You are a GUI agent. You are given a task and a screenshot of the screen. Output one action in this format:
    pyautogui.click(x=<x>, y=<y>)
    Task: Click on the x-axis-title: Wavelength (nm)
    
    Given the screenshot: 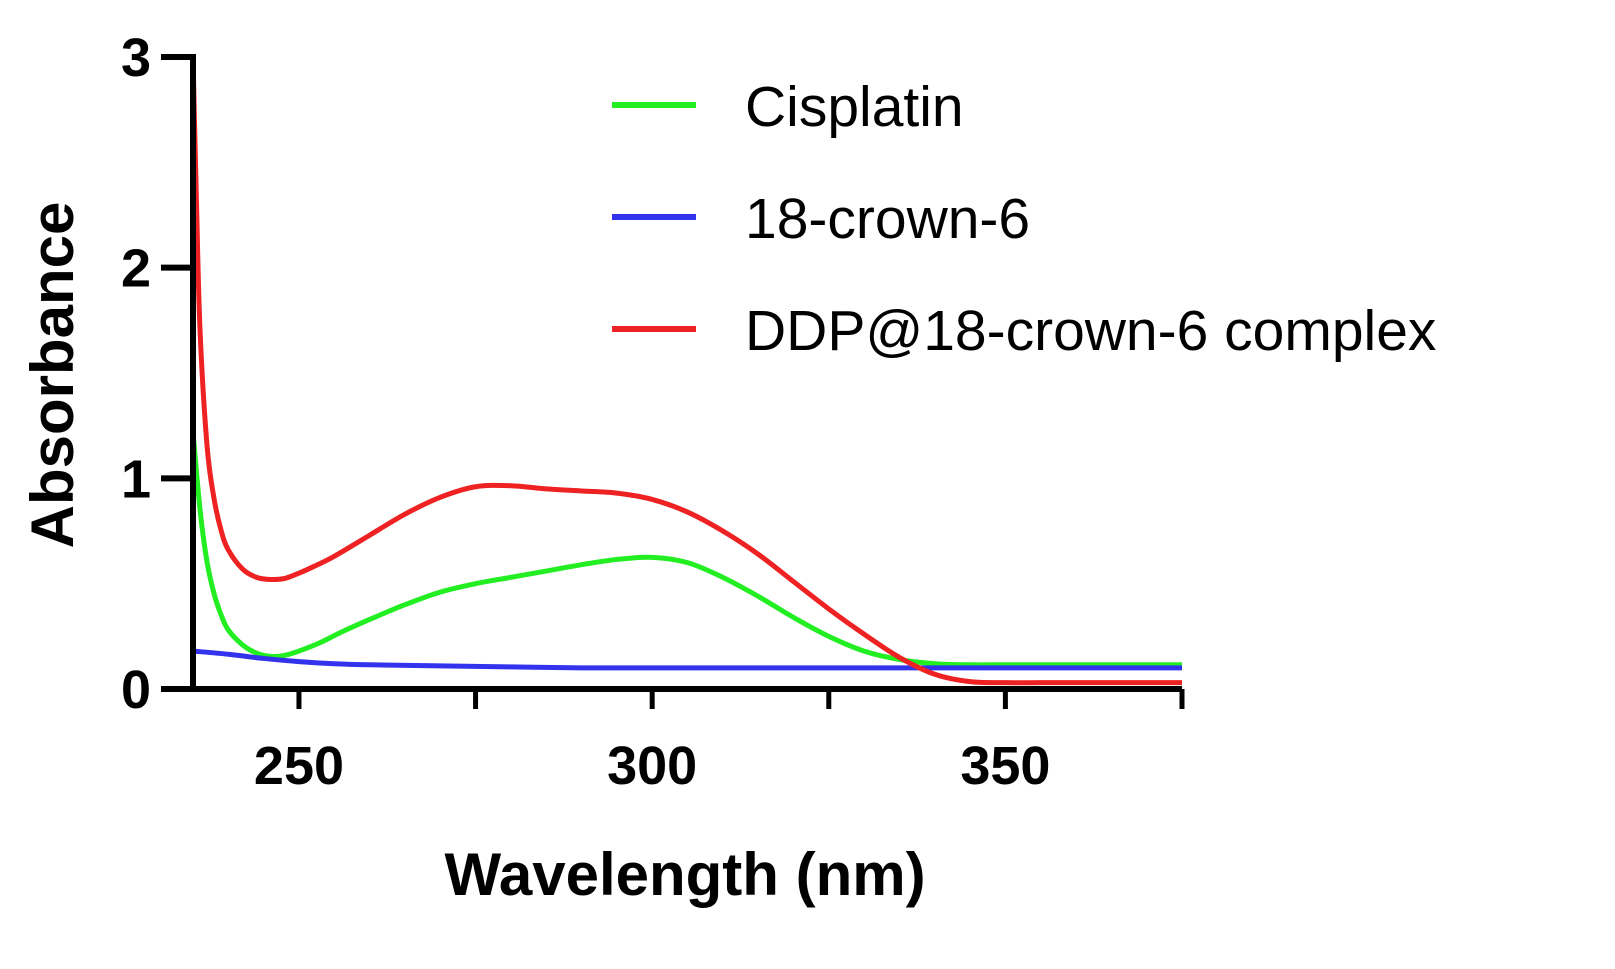 What is the action you would take?
    pyautogui.click(x=684, y=874)
    